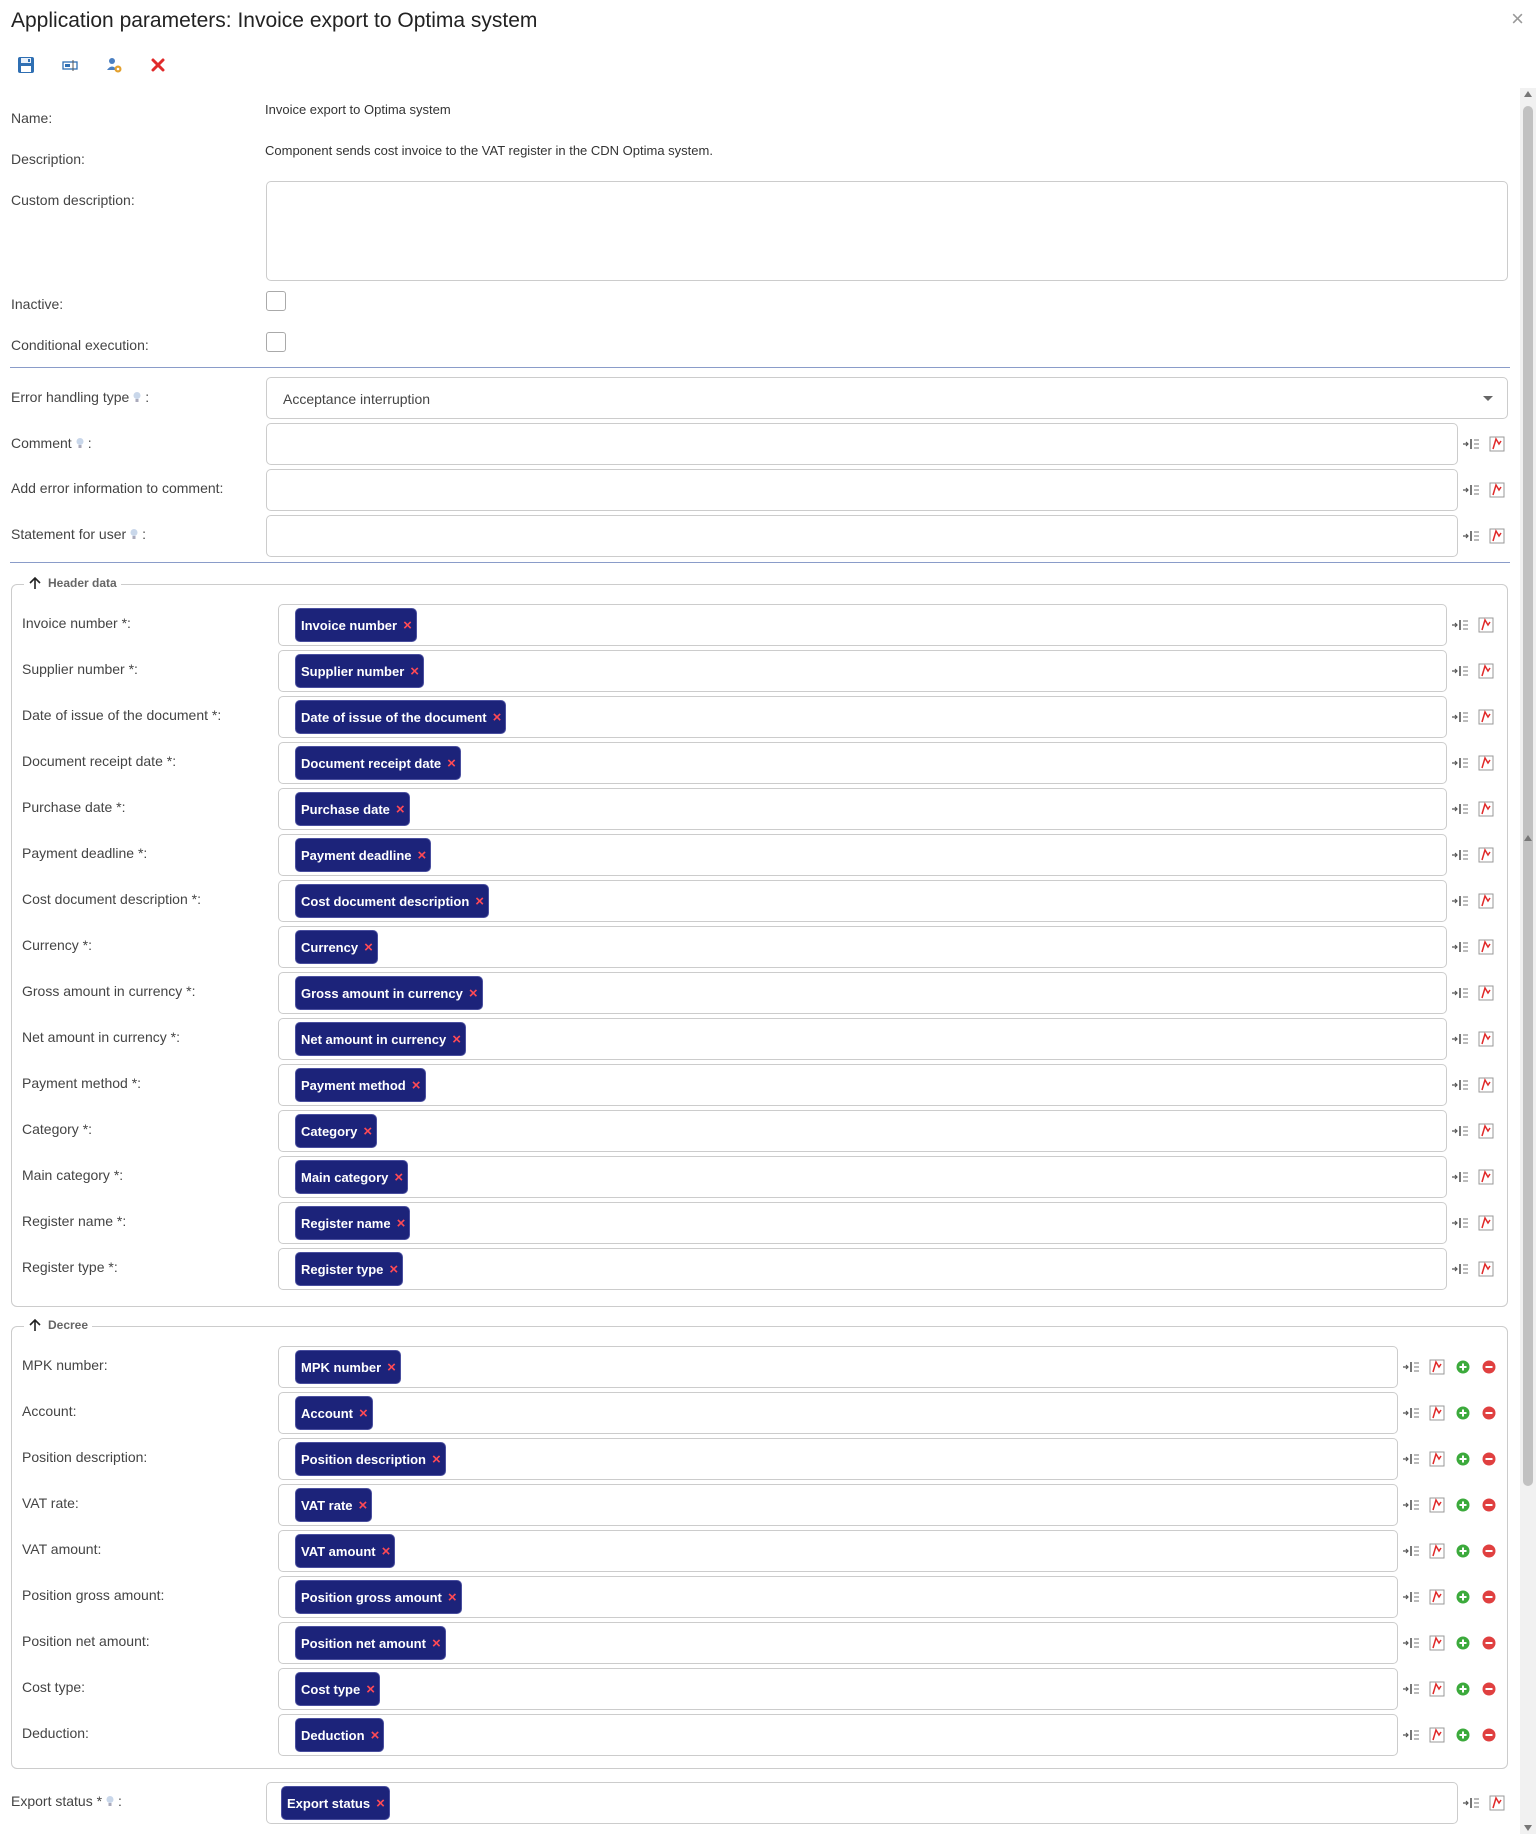 This screenshot has height=1834, width=1536. Describe the element at coordinates (1528, 94) in the screenshot. I see `scroll-up-arrow-icon` at that location.